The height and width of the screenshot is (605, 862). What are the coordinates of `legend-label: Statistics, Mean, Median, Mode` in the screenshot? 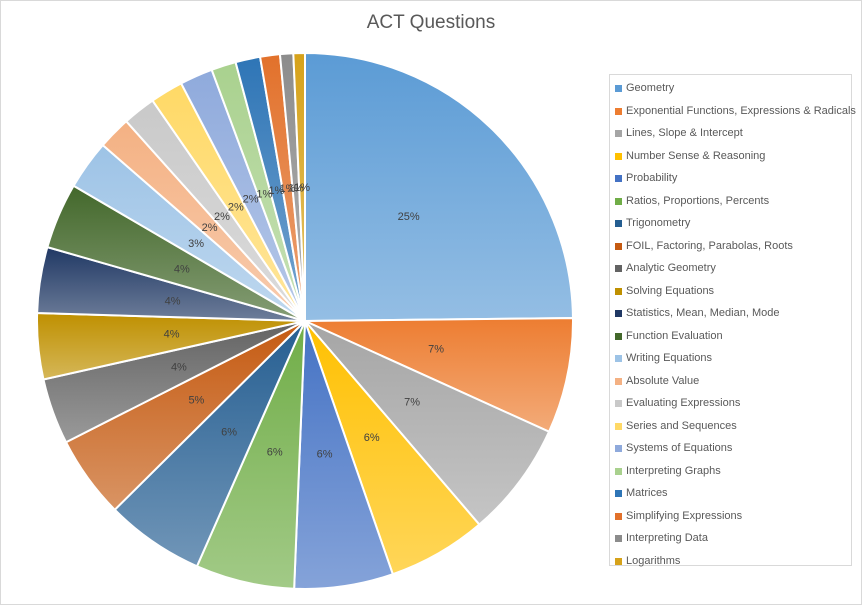 It's located at (703, 313).